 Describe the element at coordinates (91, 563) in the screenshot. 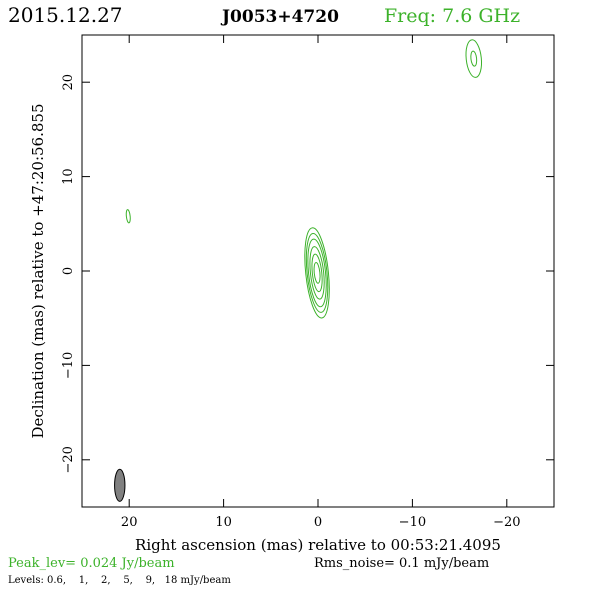

I see `peak-level: Peak_lev= 0.024 Jy/beam` at that location.